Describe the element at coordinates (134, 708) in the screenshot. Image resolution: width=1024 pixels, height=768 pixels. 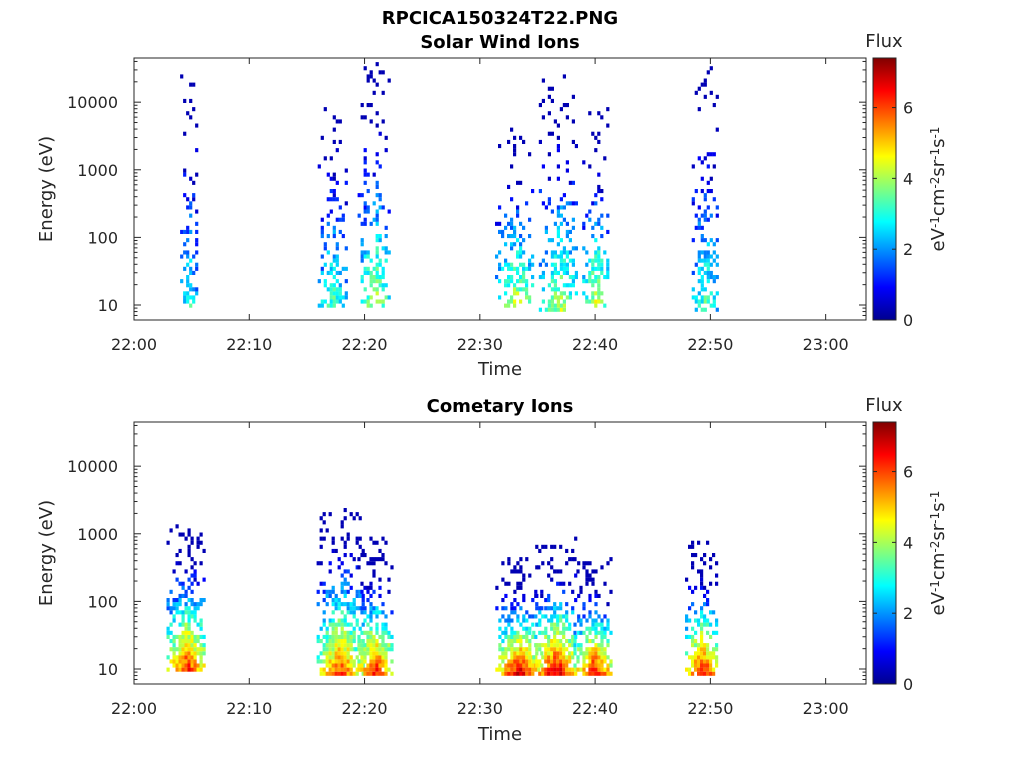
I see `x-tick-label: 22:00` at that location.